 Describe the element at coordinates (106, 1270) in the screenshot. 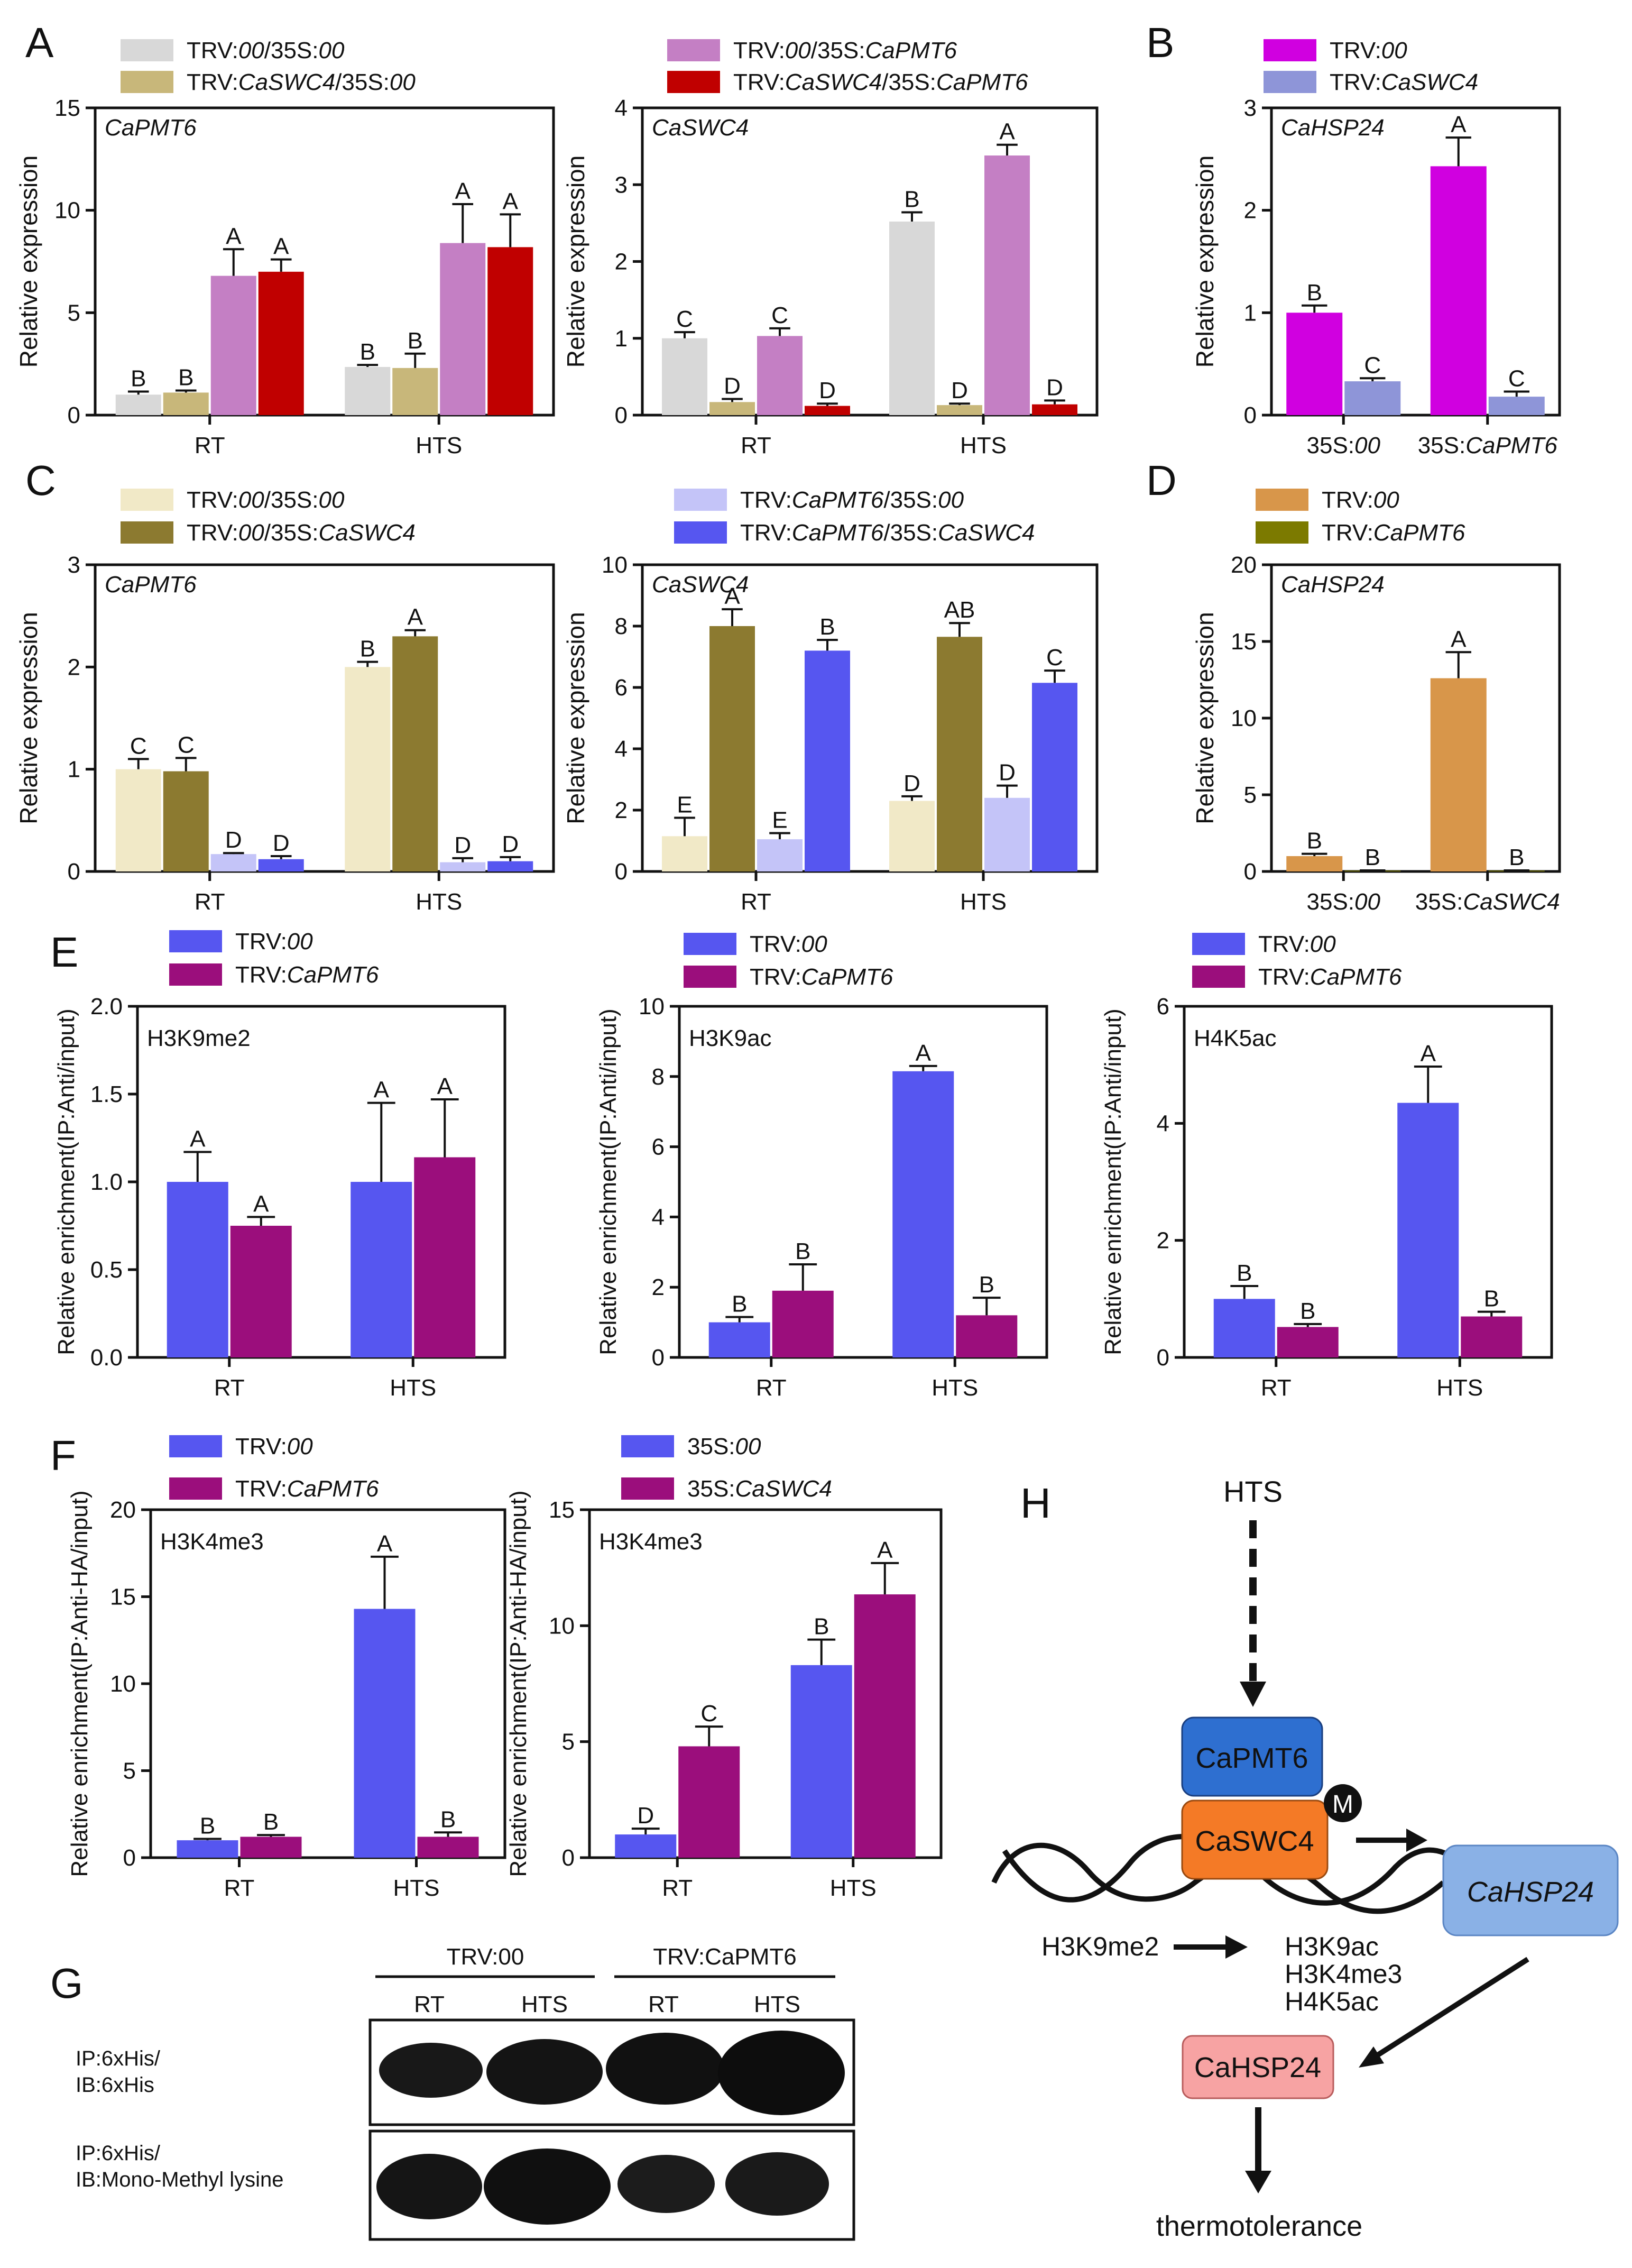

I see `y-tick-label: 0.5` at that location.